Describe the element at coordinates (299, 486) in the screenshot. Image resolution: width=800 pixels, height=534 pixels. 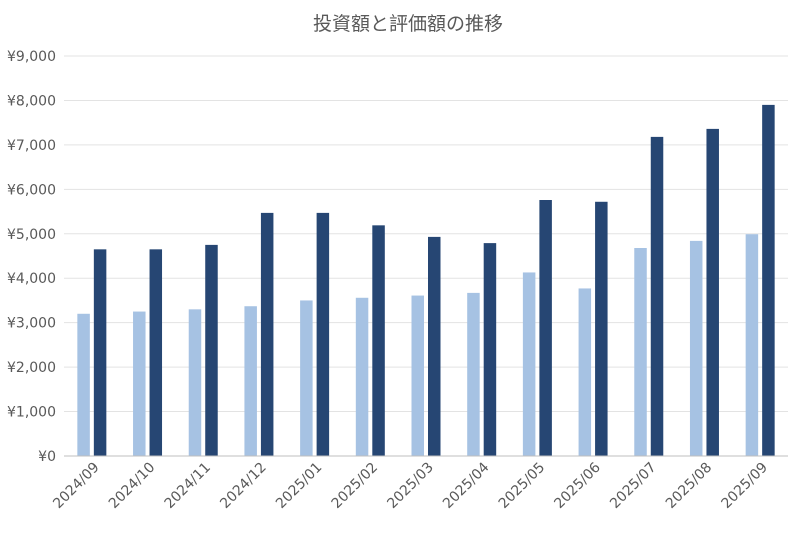
I see `x-tick-label: 2025/01` at that location.